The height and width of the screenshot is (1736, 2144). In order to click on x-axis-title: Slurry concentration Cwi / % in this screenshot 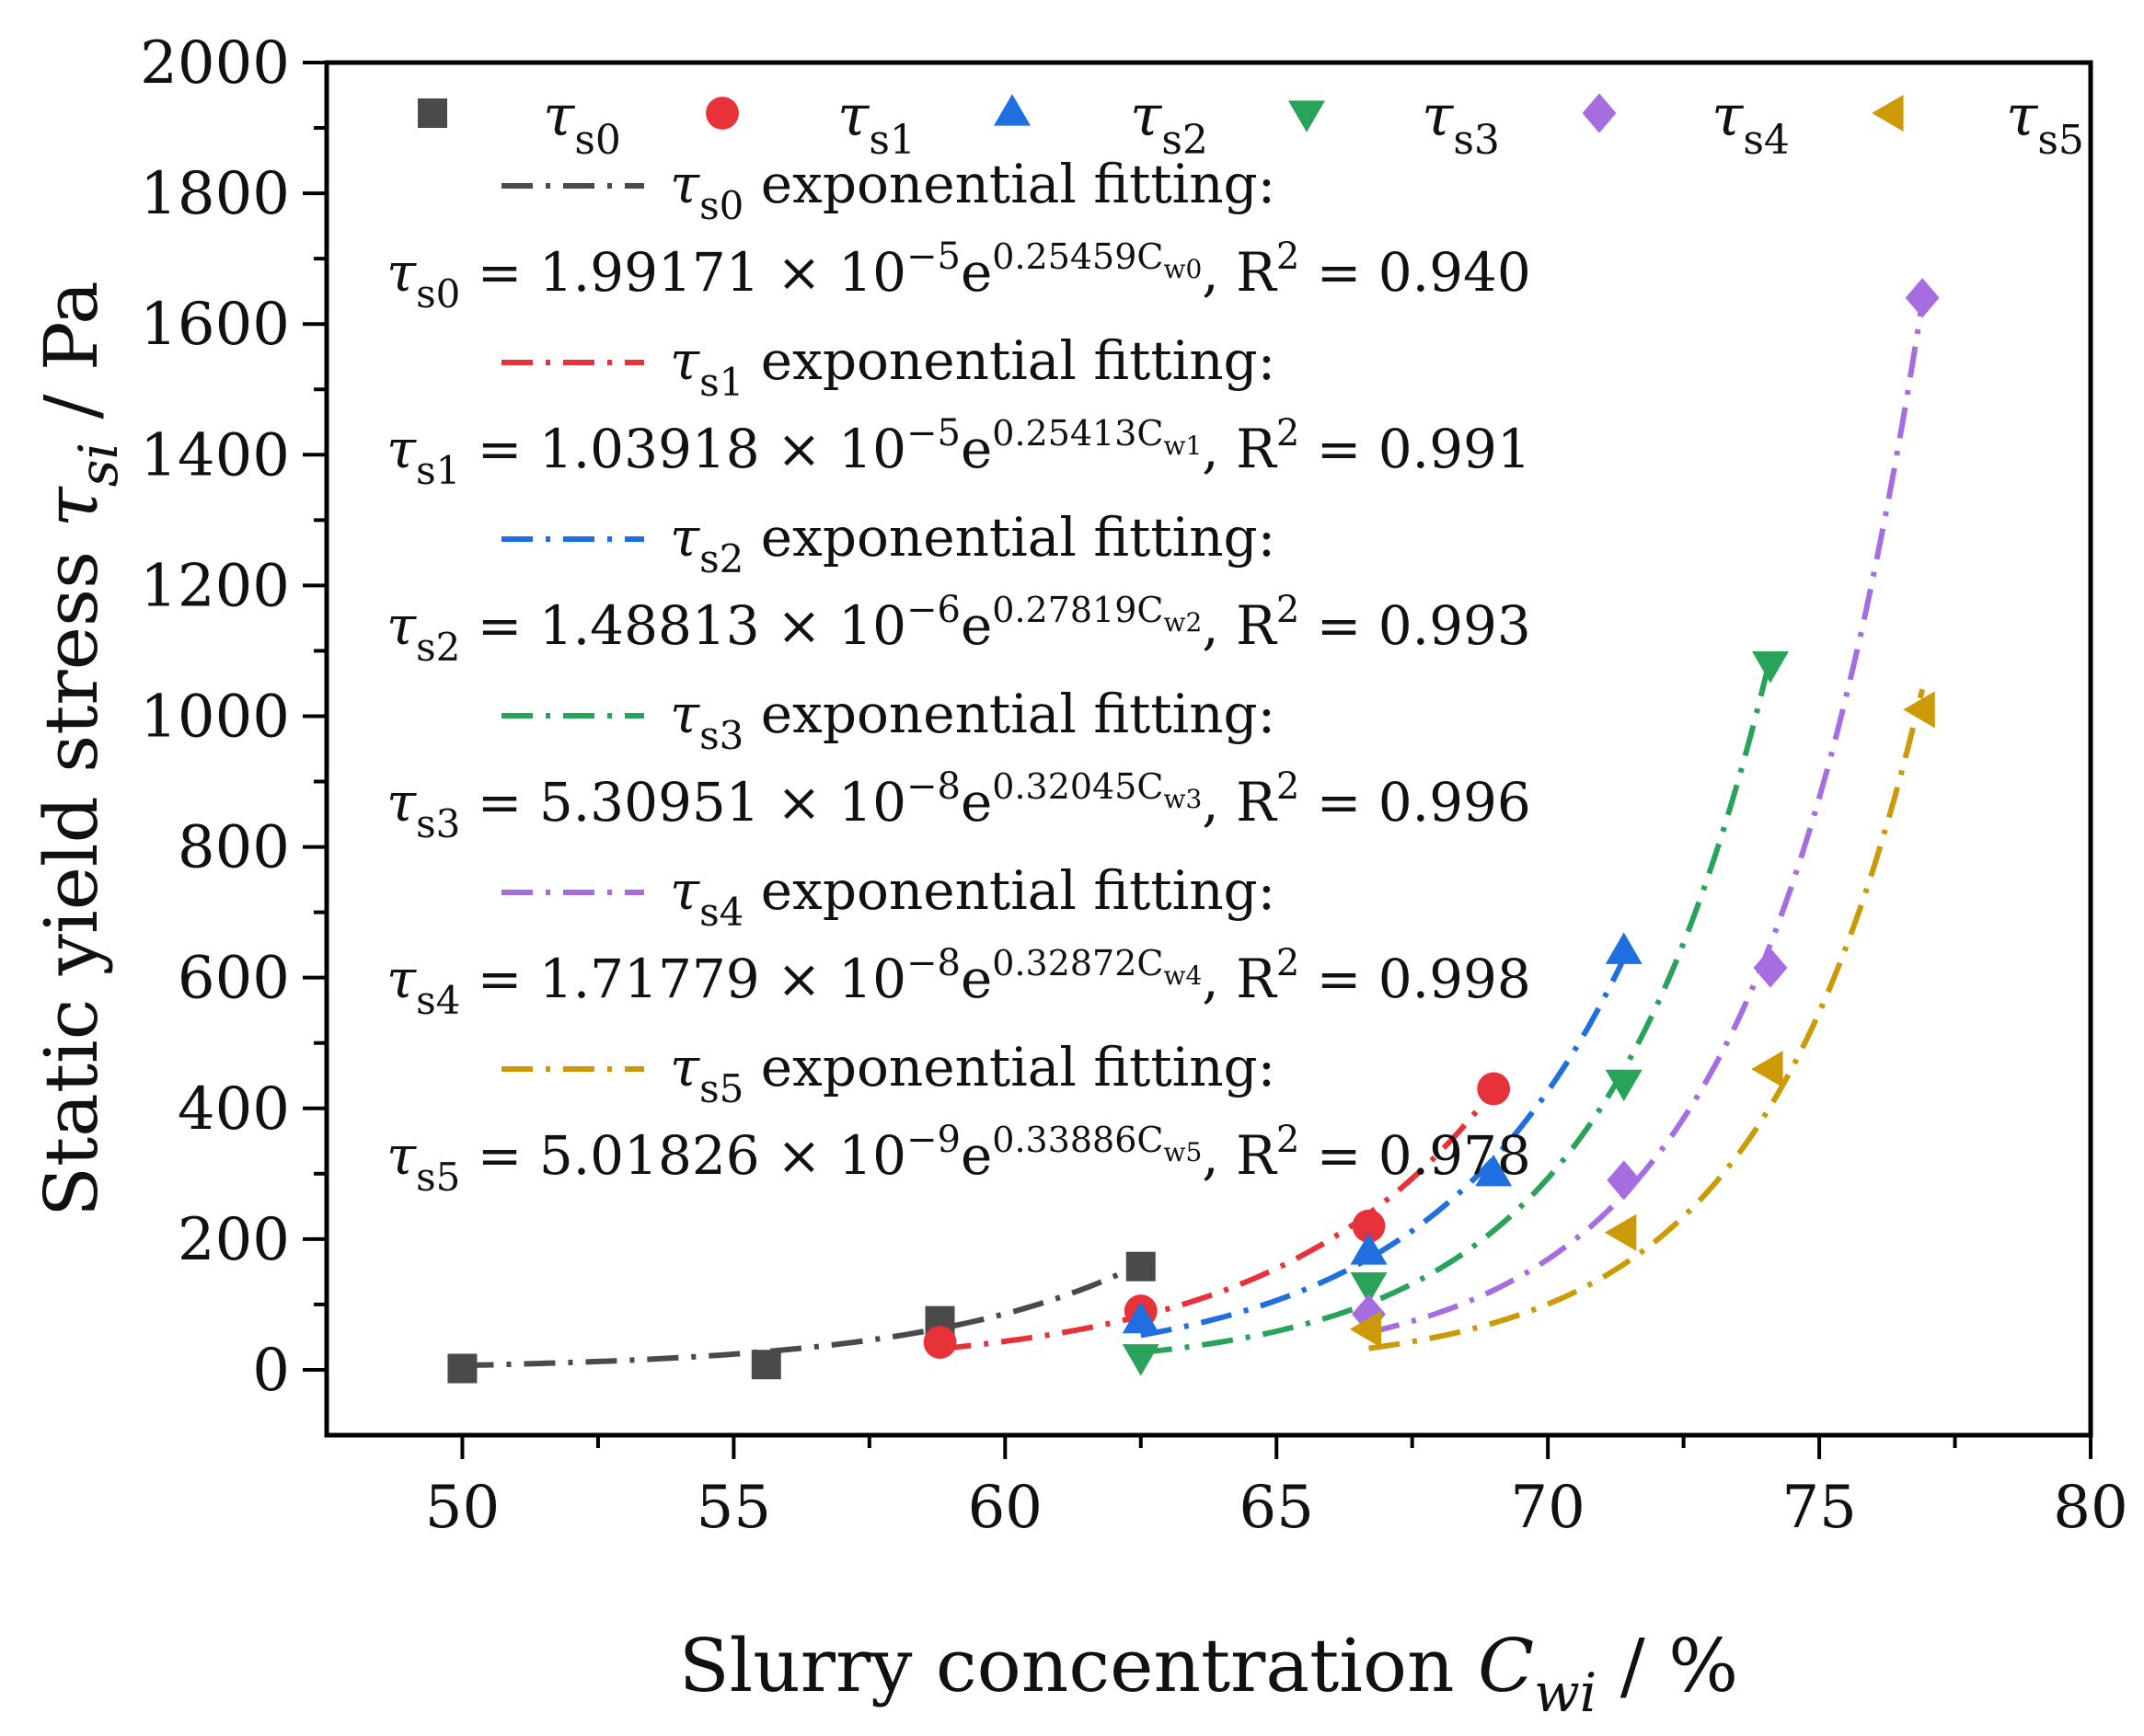, I will do `click(1208, 1674)`.